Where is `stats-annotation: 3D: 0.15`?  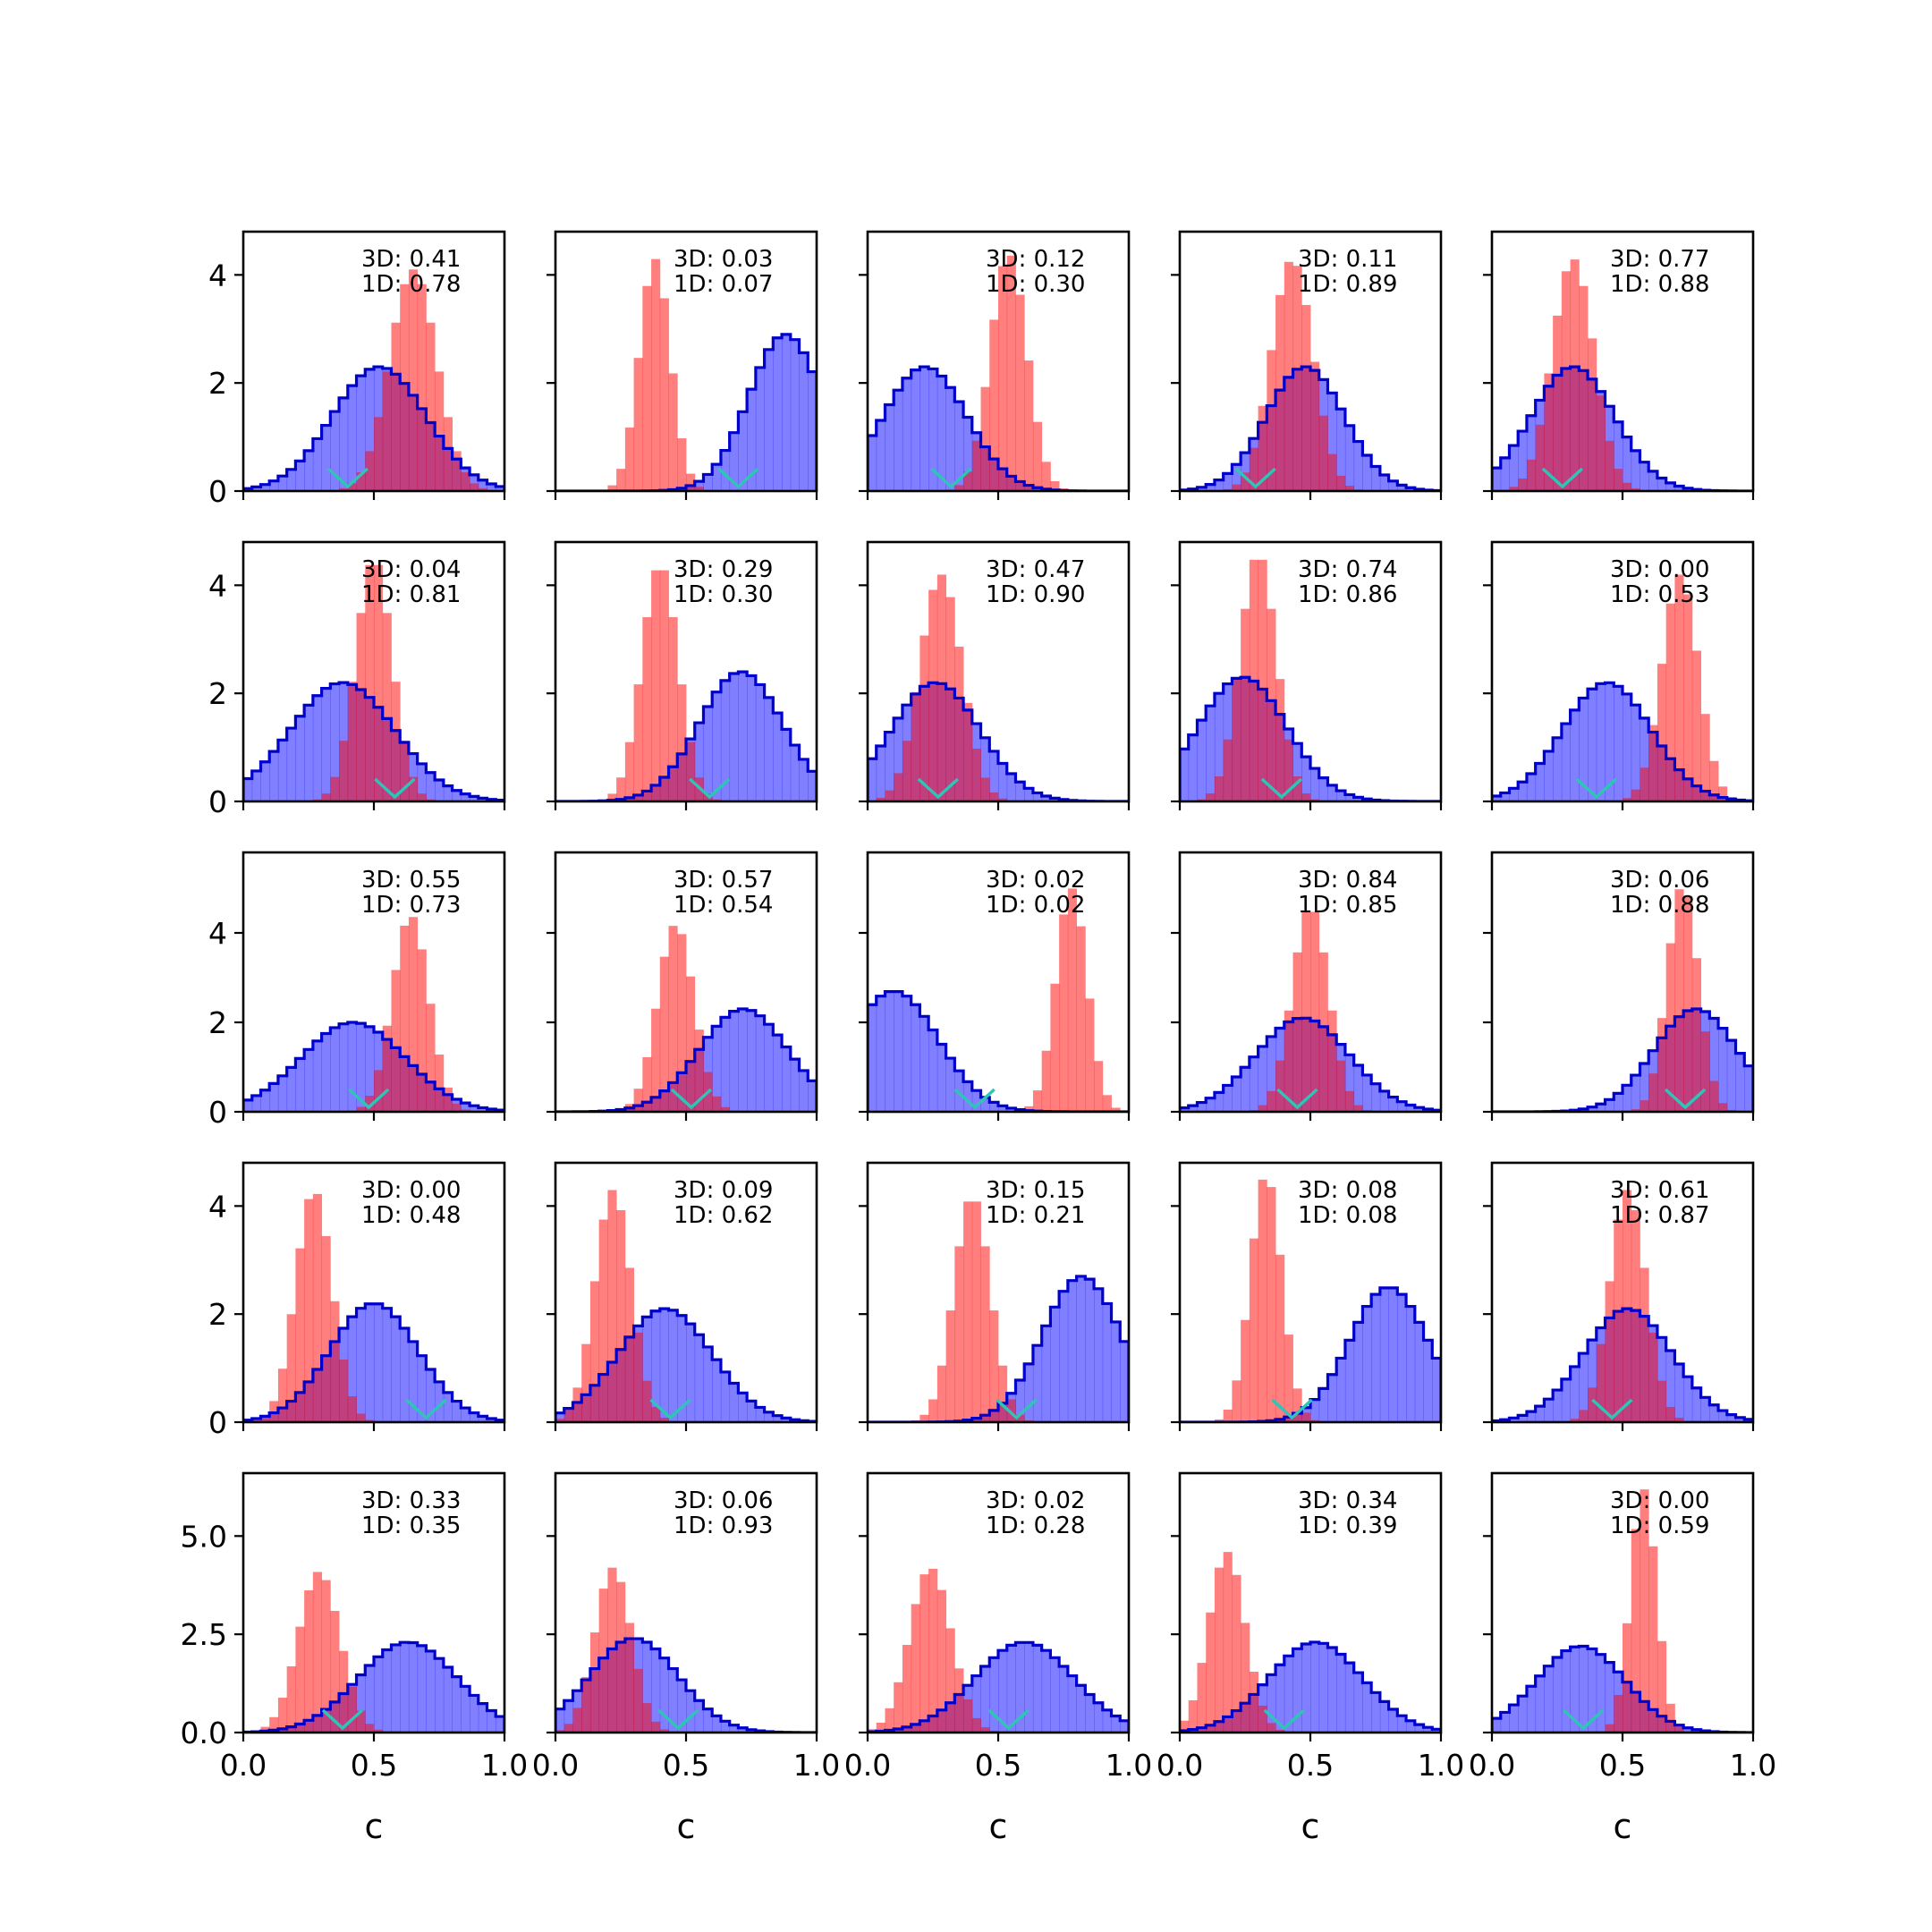
stats-annotation: 3D: 0.15 is located at coordinates (1035, 1190).